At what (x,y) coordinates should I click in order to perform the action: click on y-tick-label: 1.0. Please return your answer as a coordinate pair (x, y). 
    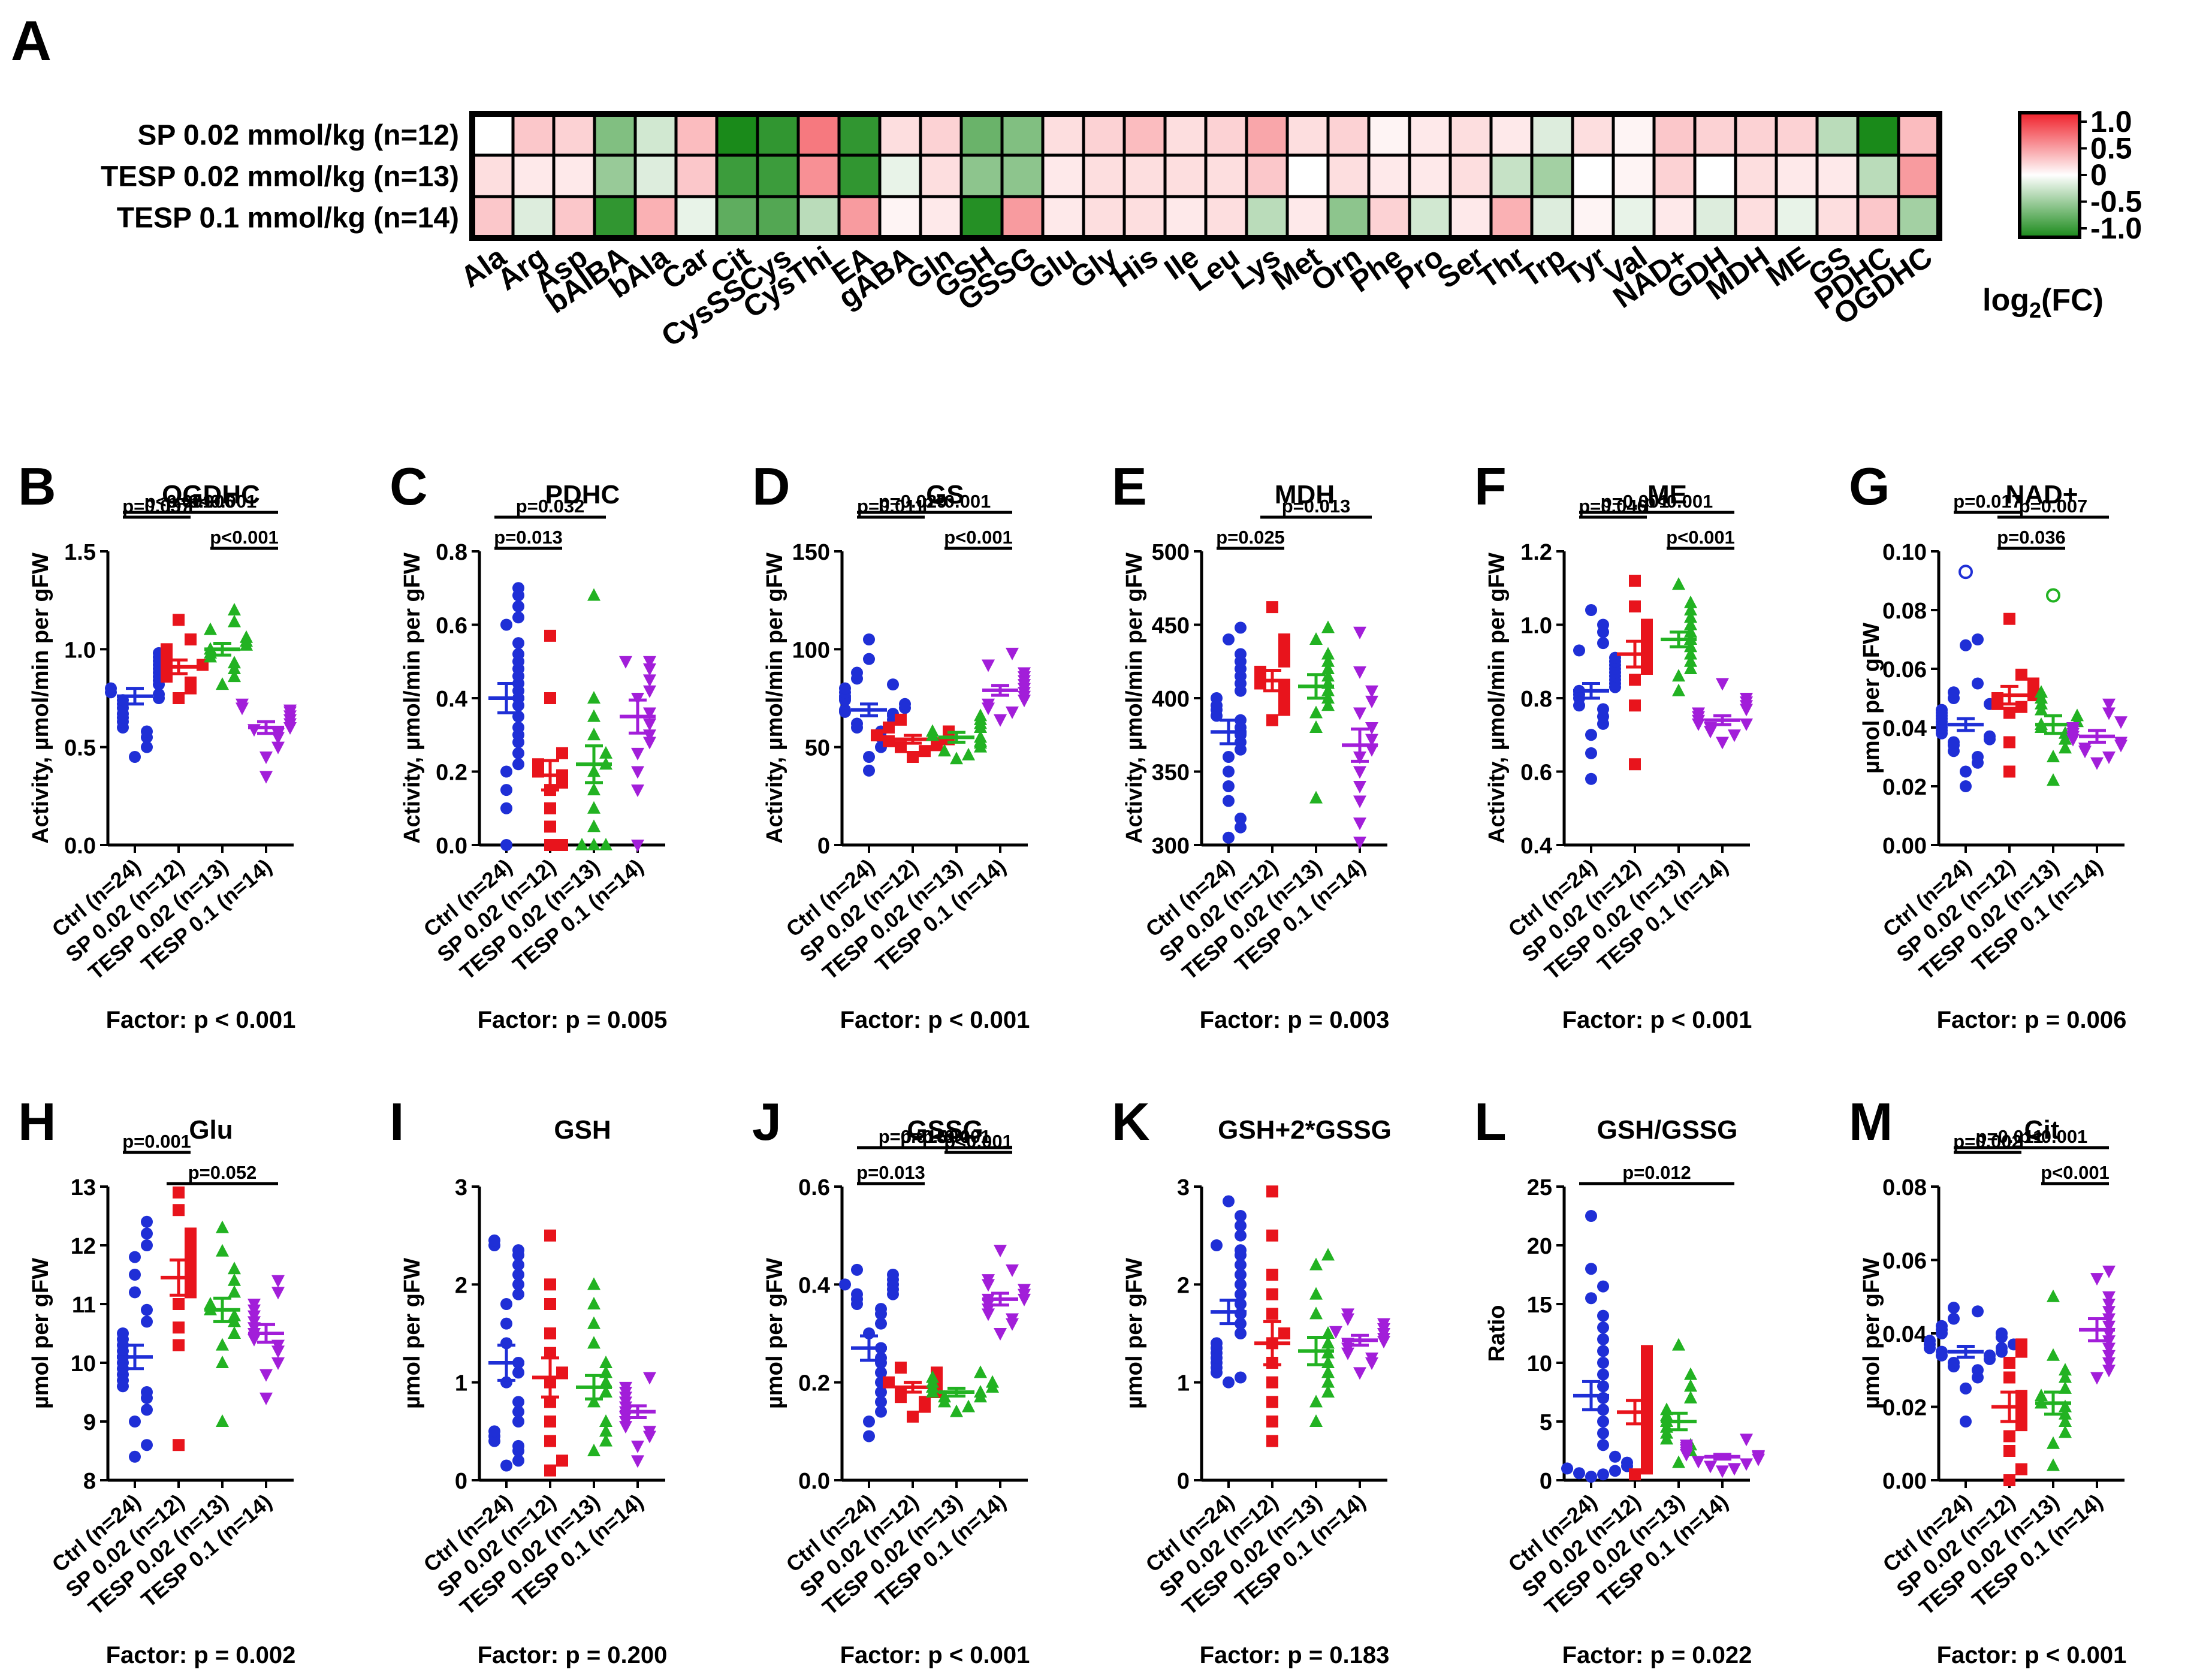
    Looking at the image, I should click on (80, 650).